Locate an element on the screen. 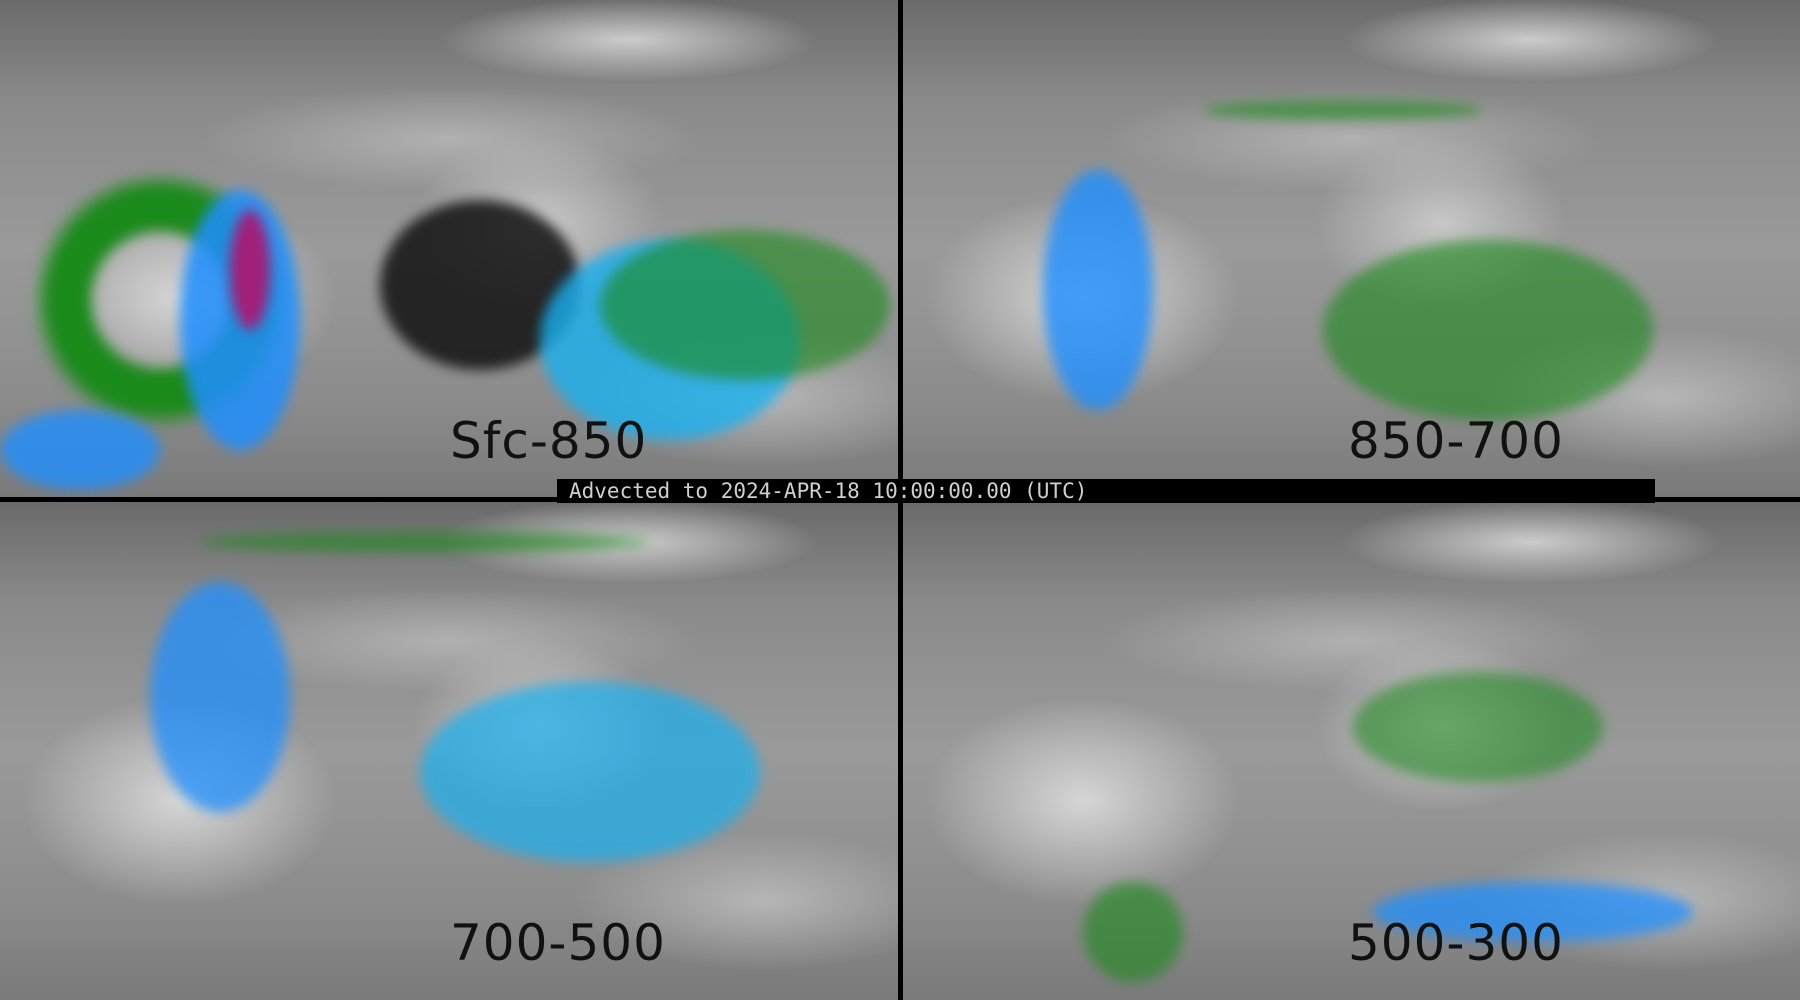  panel-label: 700-500 is located at coordinates (558, 943).